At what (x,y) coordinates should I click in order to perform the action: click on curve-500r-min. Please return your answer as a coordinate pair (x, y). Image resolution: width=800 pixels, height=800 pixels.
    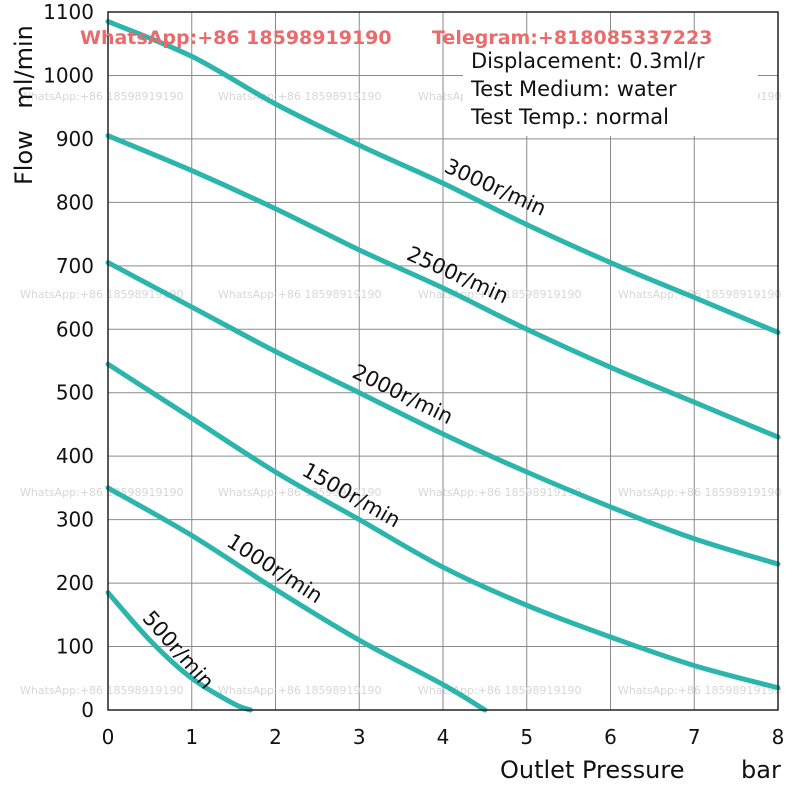
    Looking at the image, I should click on (179, 651).